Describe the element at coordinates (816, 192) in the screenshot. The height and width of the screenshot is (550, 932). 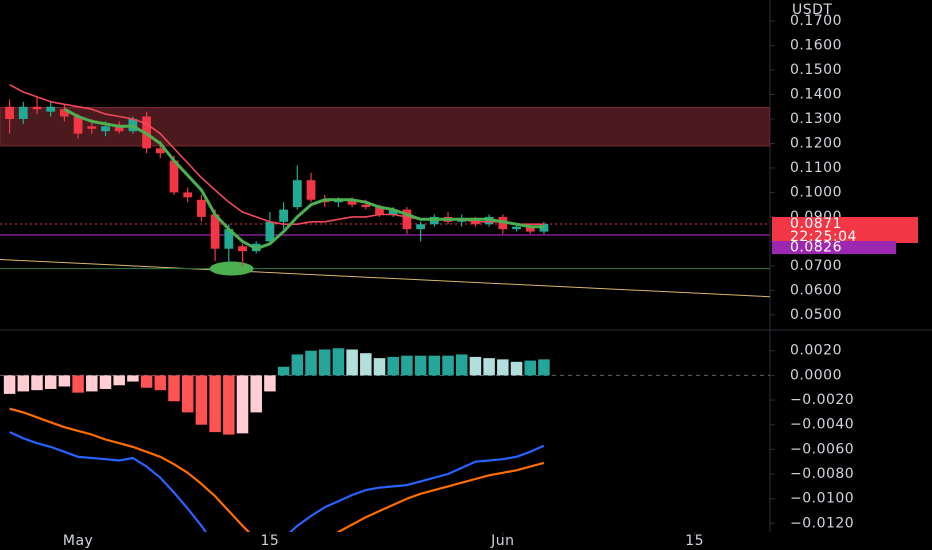
I see `y-tick-label: 0.1000` at that location.